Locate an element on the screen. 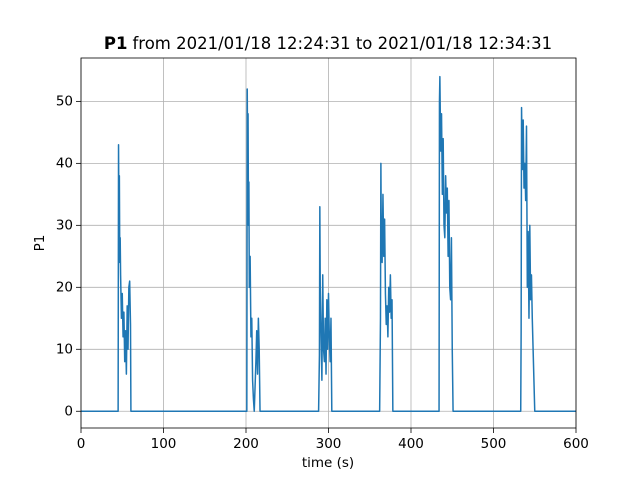 The width and height of the screenshot is (640, 480). x-tick-label: 100 is located at coordinates (164, 444).